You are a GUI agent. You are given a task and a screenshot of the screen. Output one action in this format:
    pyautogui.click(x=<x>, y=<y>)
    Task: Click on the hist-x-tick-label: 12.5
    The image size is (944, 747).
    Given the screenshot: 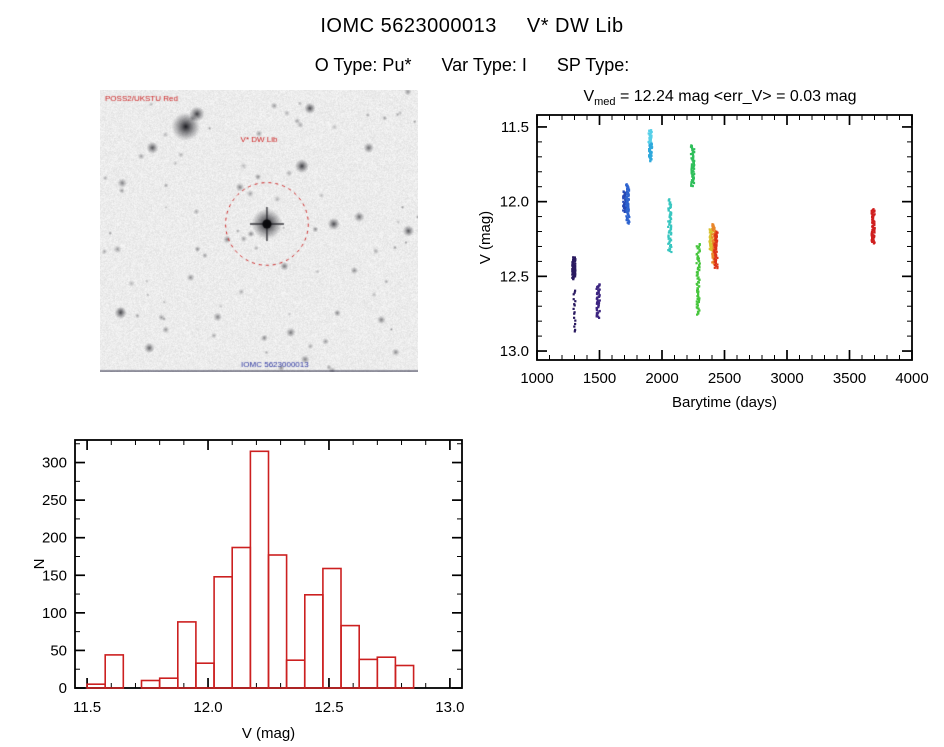 What is the action you would take?
    pyautogui.click(x=328, y=707)
    